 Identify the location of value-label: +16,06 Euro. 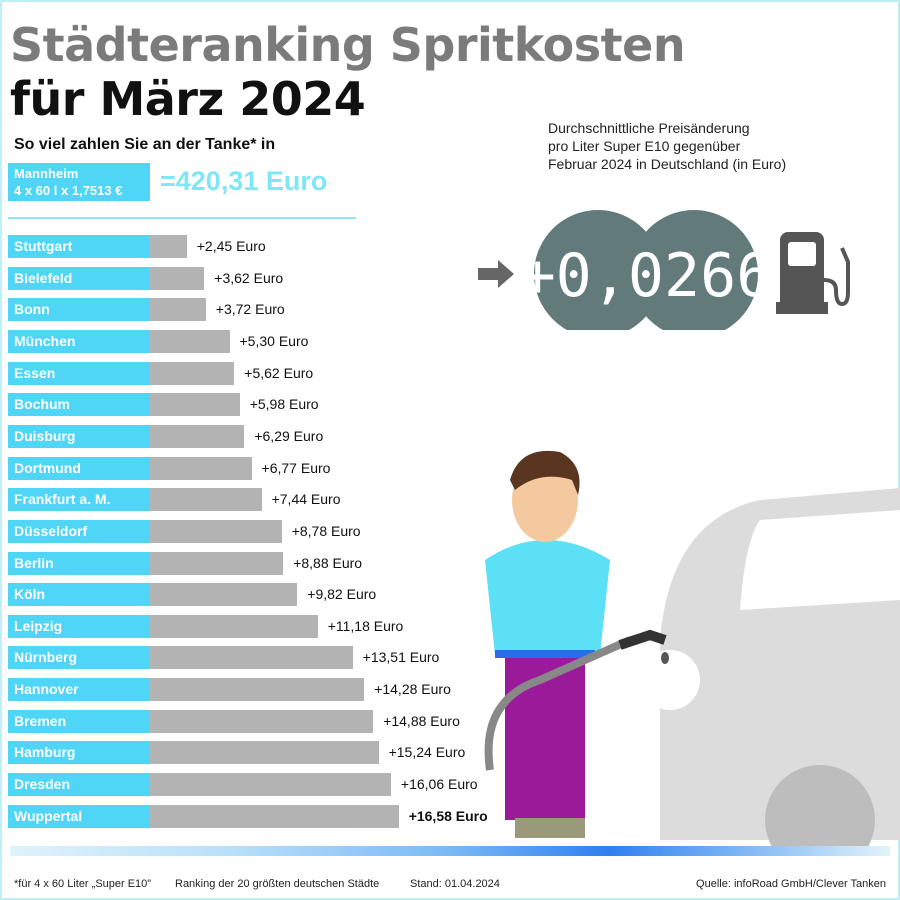
(439, 784).